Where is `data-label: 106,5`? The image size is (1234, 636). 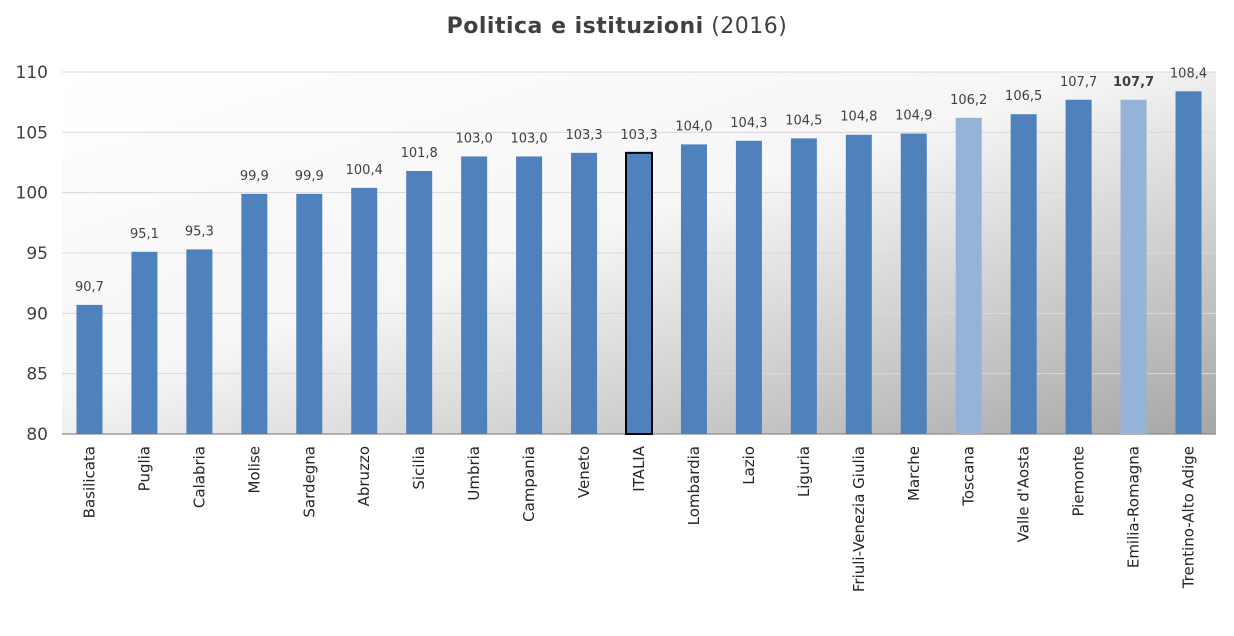 data-label: 106,5 is located at coordinates (1023, 96).